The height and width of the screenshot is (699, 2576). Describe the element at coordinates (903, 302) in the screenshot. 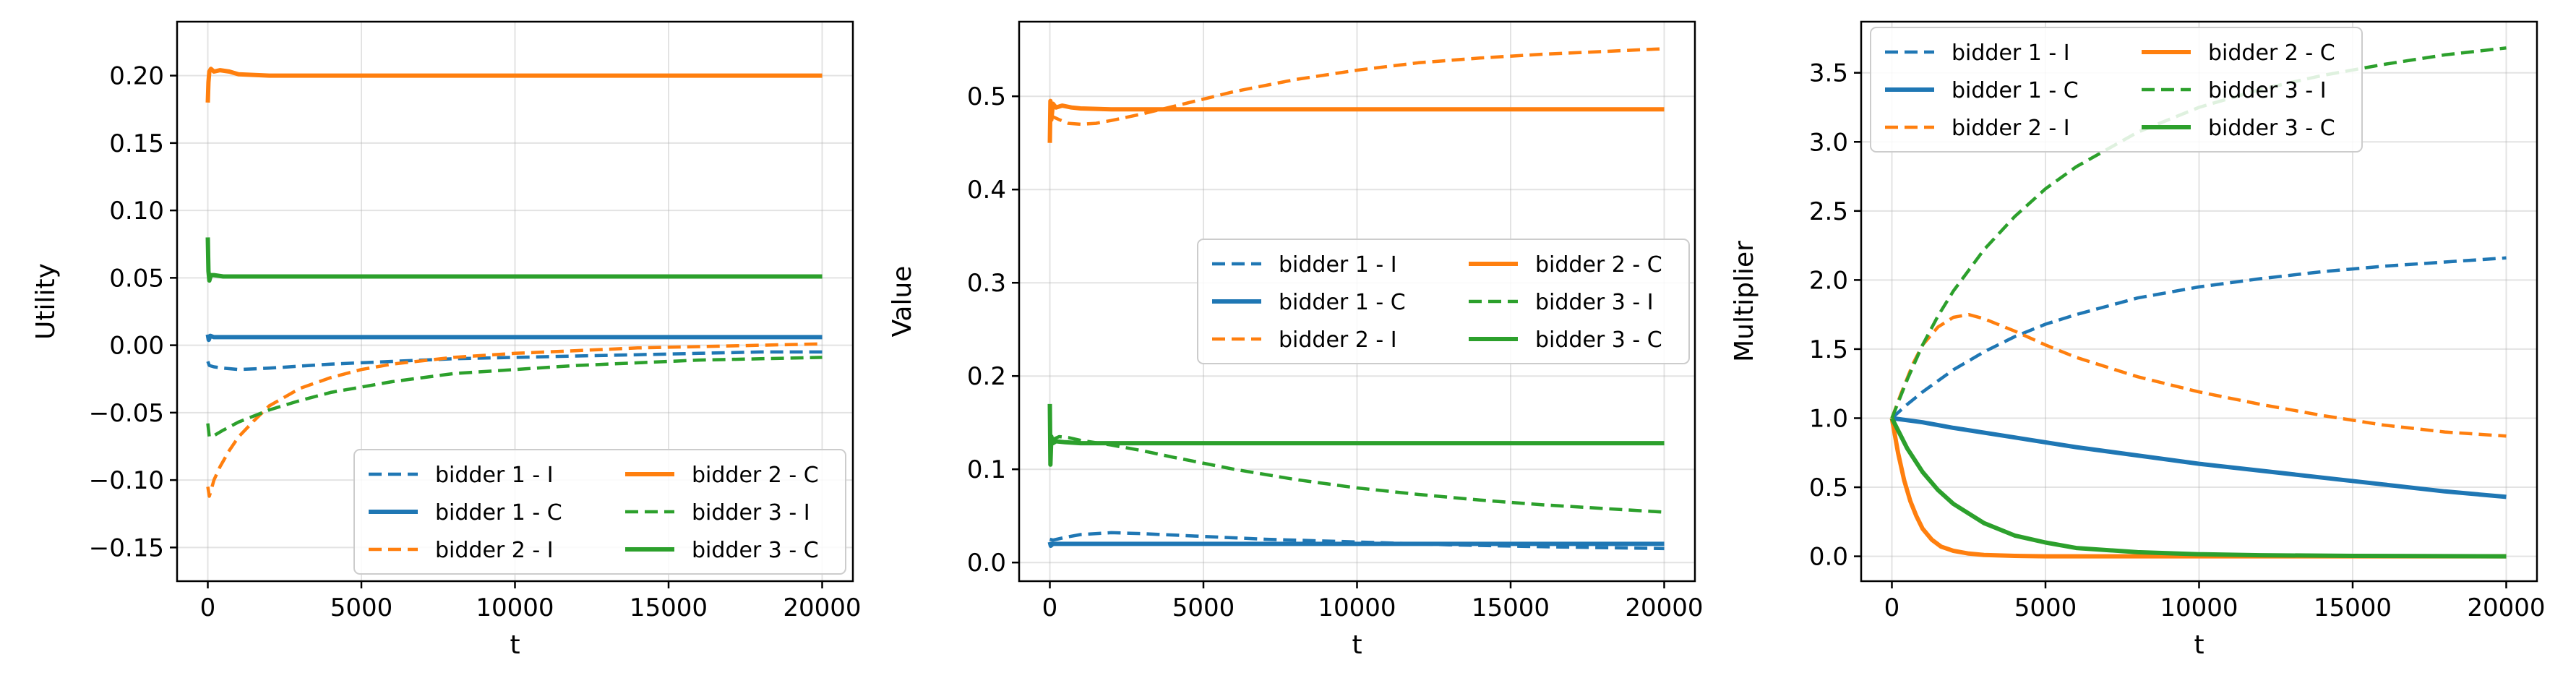

I see `y-axis-label: Value` at that location.